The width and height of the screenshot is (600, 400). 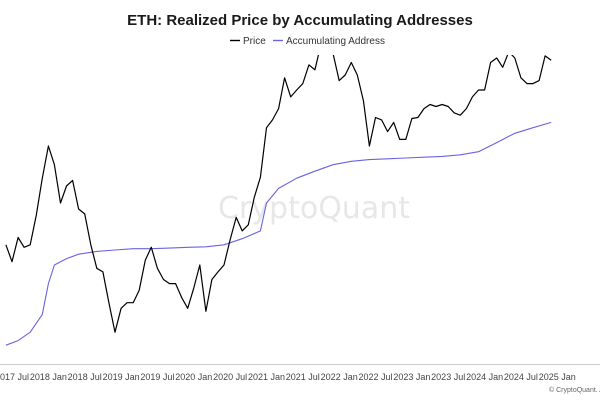 What do you see at coordinates (266, 377) in the screenshot?
I see `x-tick-label: 2021 Jan` at bounding box center [266, 377].